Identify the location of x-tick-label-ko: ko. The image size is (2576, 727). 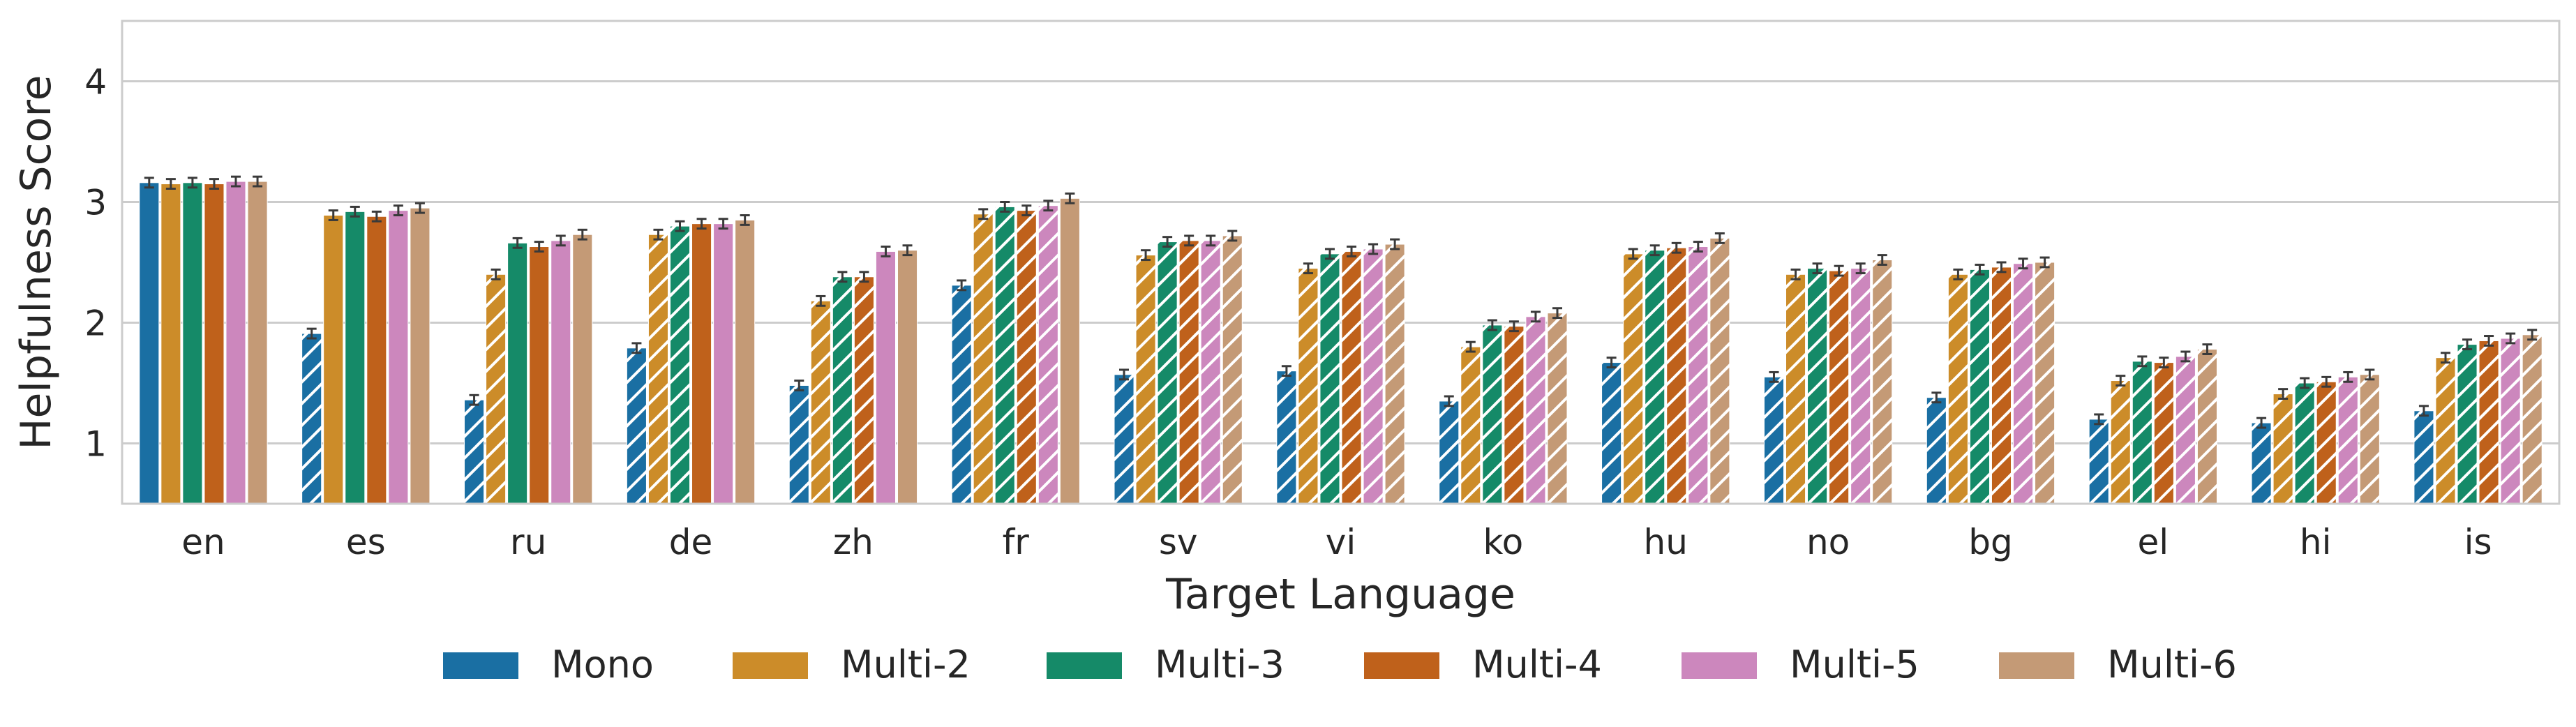
(1503, 542).